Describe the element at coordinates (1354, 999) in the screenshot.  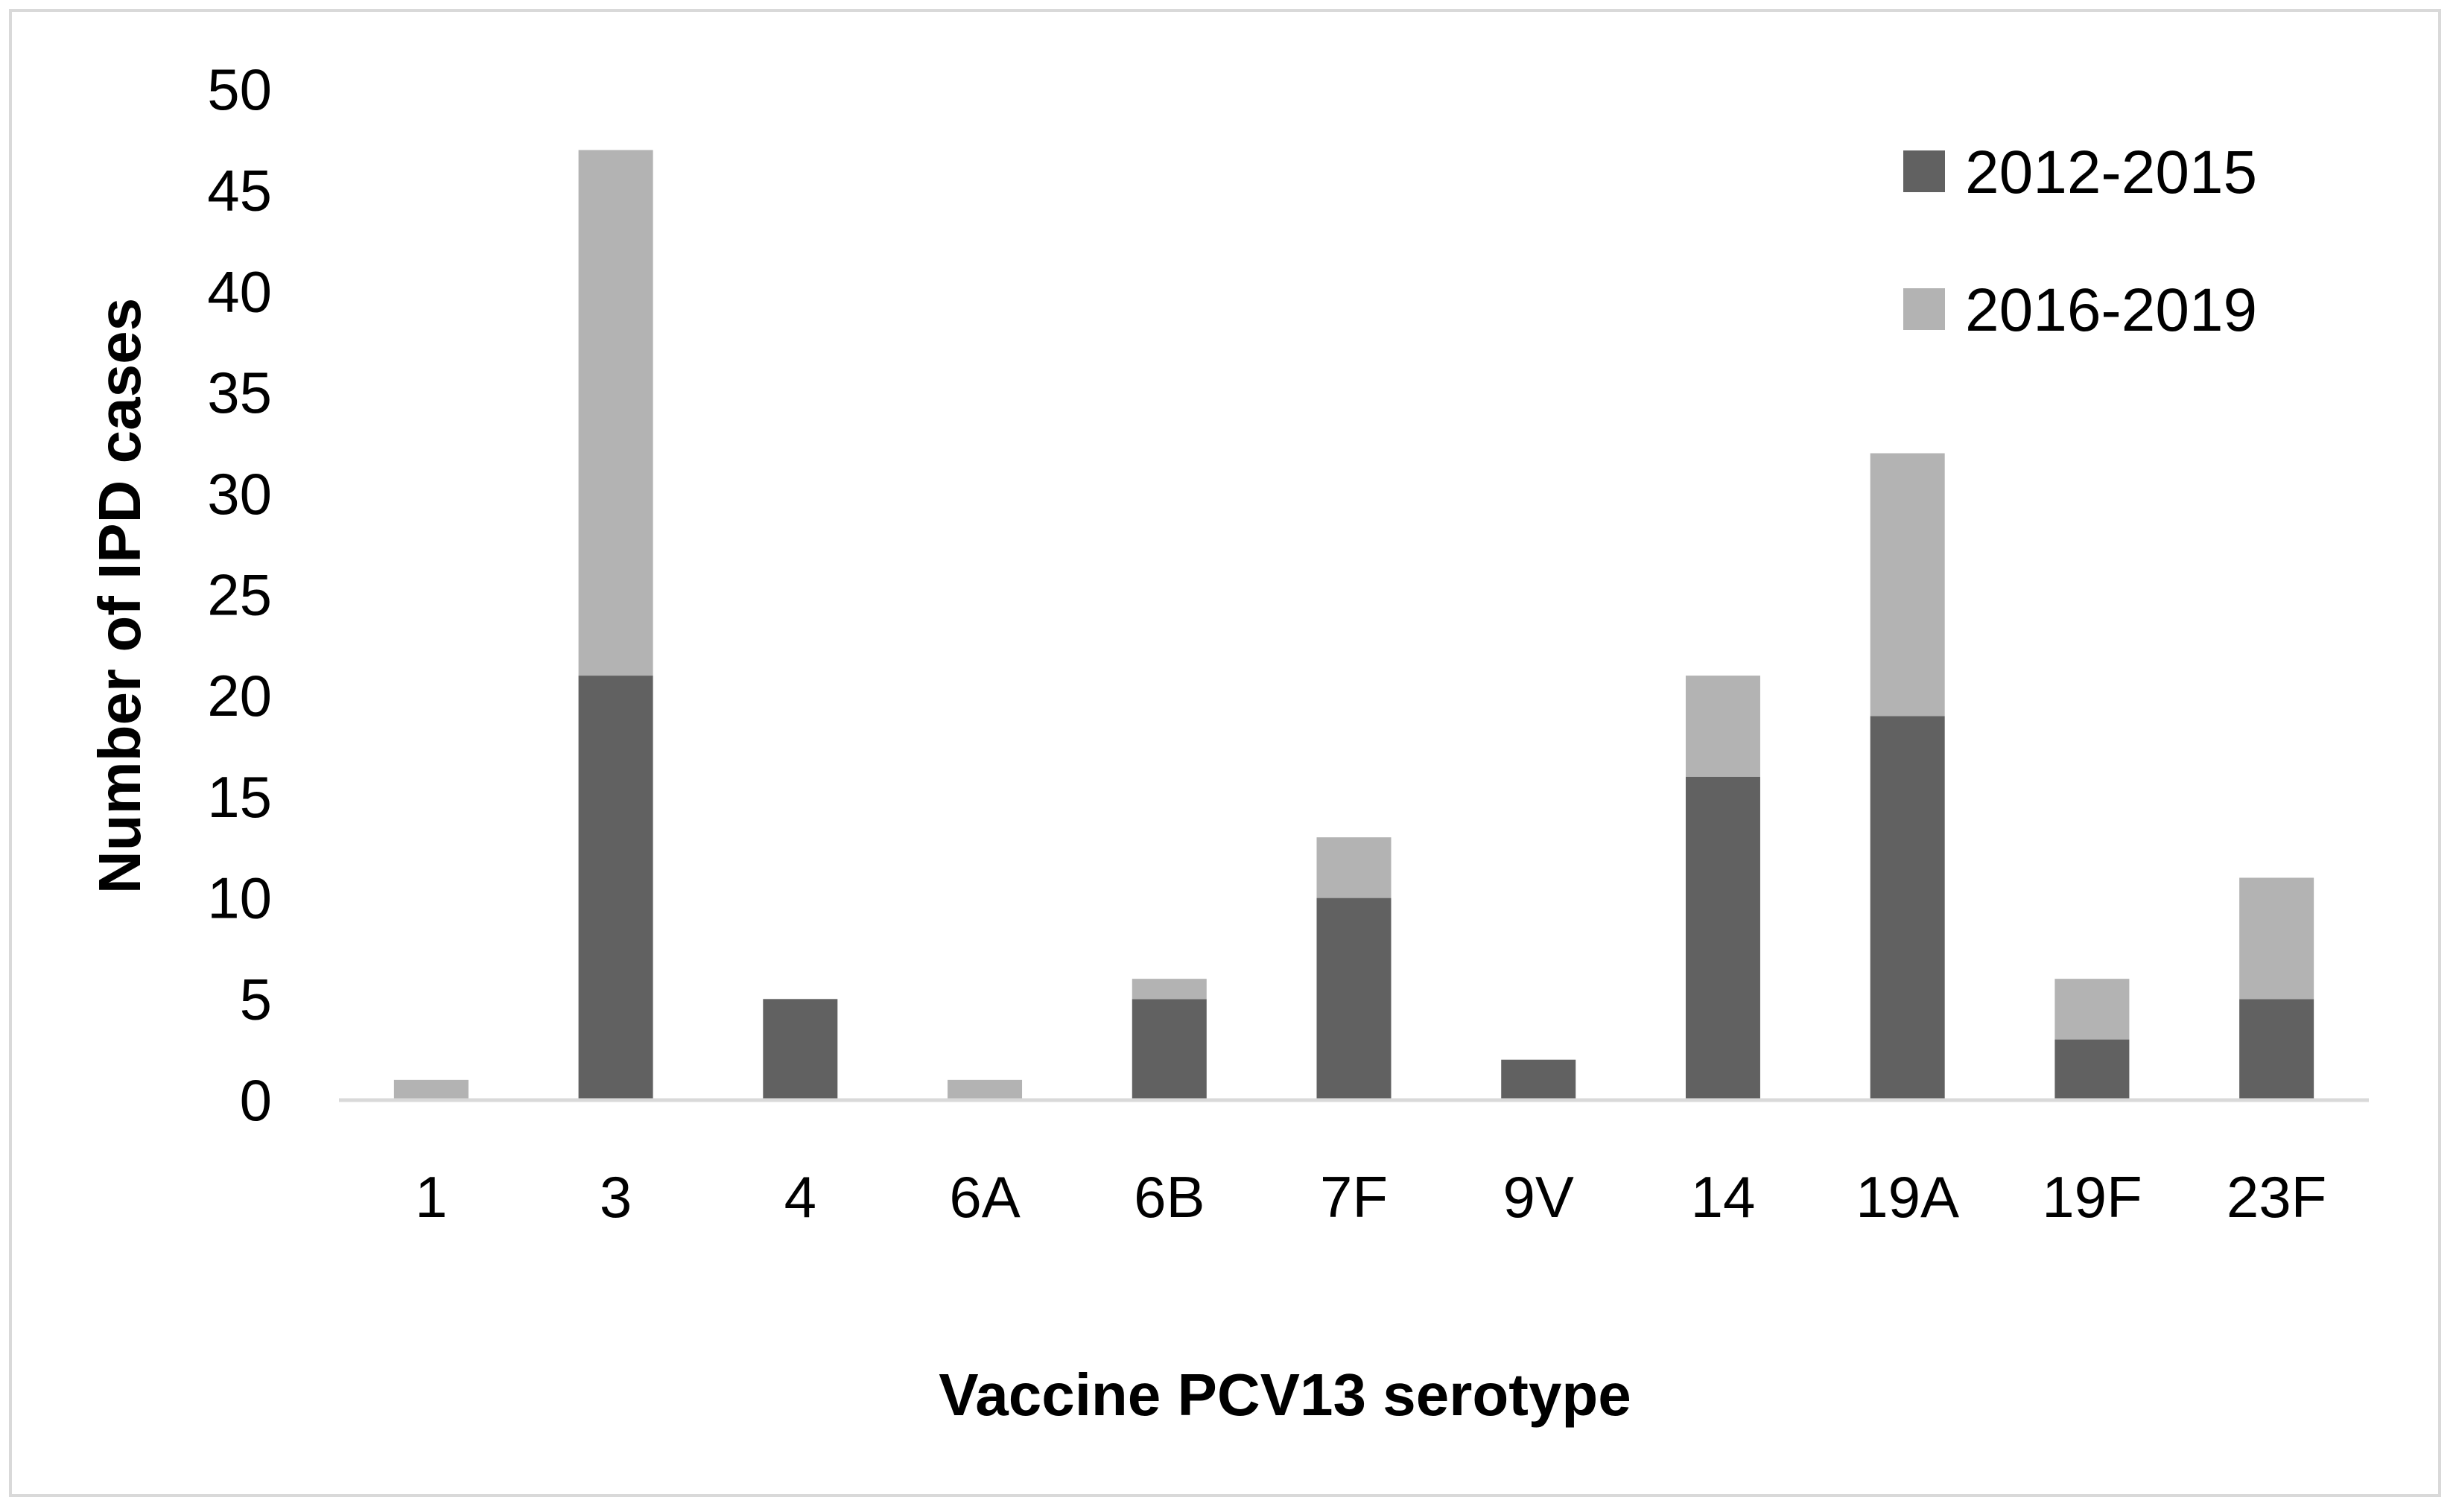
I see `bar-7F-2012-2015` at that location.